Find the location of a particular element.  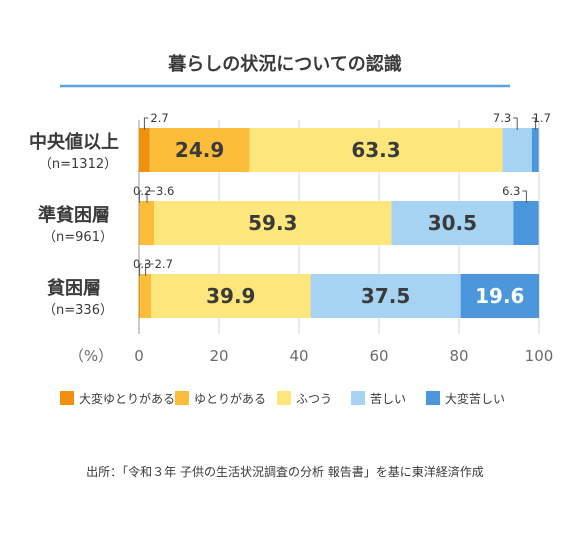

row-sample-size: （n=961） is located at coordinates (78, 237).